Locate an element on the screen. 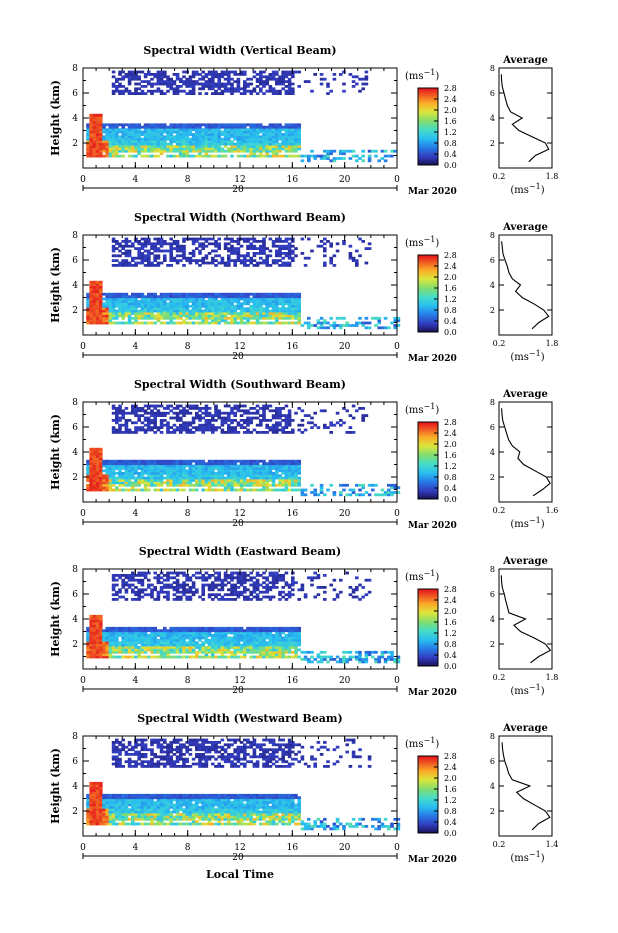 Image resolution: width=618 pixels, height=933 pixels. average-y-tick-label: 2 is located at coordinates (492, 310).